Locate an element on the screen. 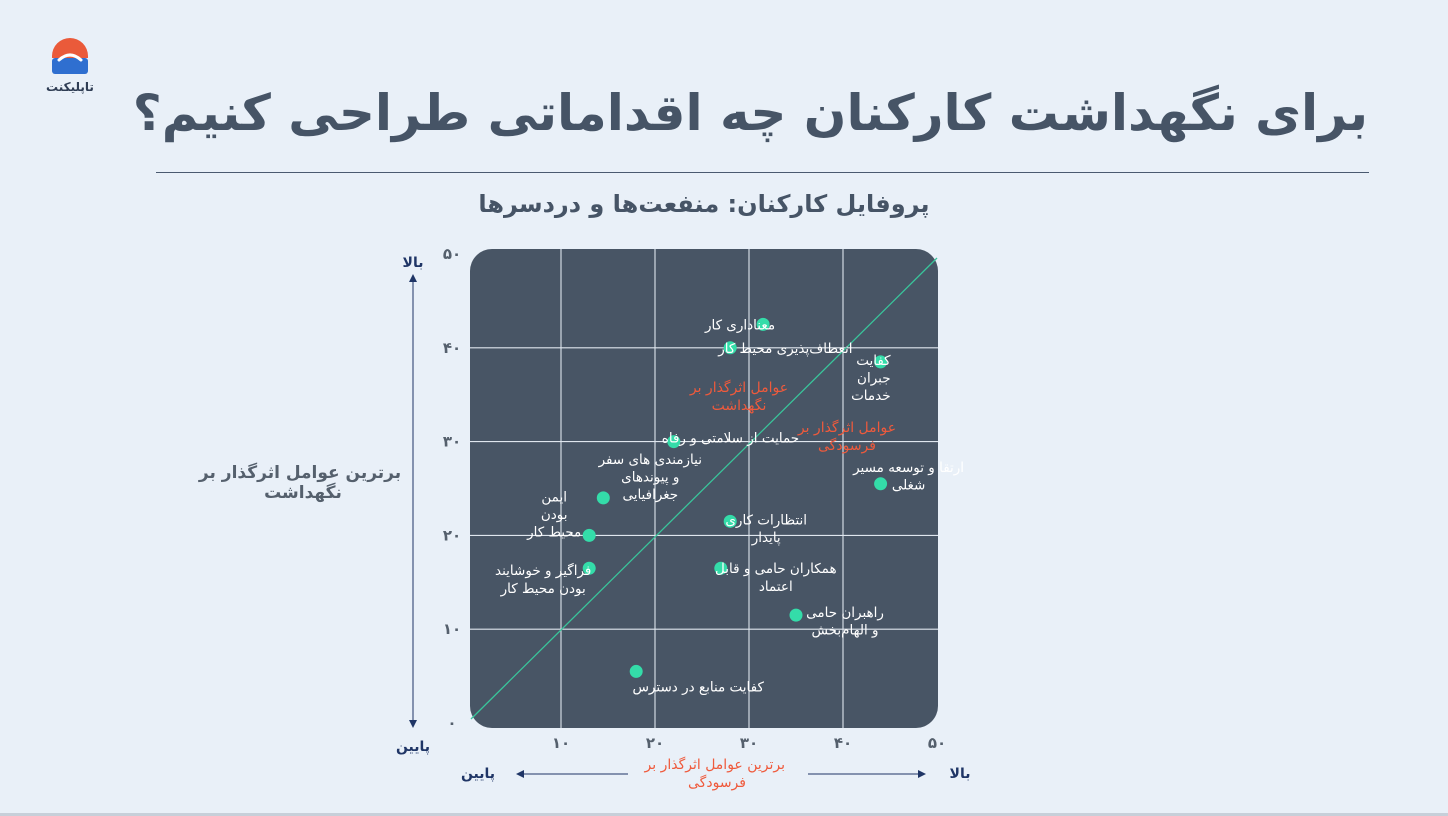 This screenshot has width=1448, height=816. point-label-line: کفایت is located at coordinates (873, 361).